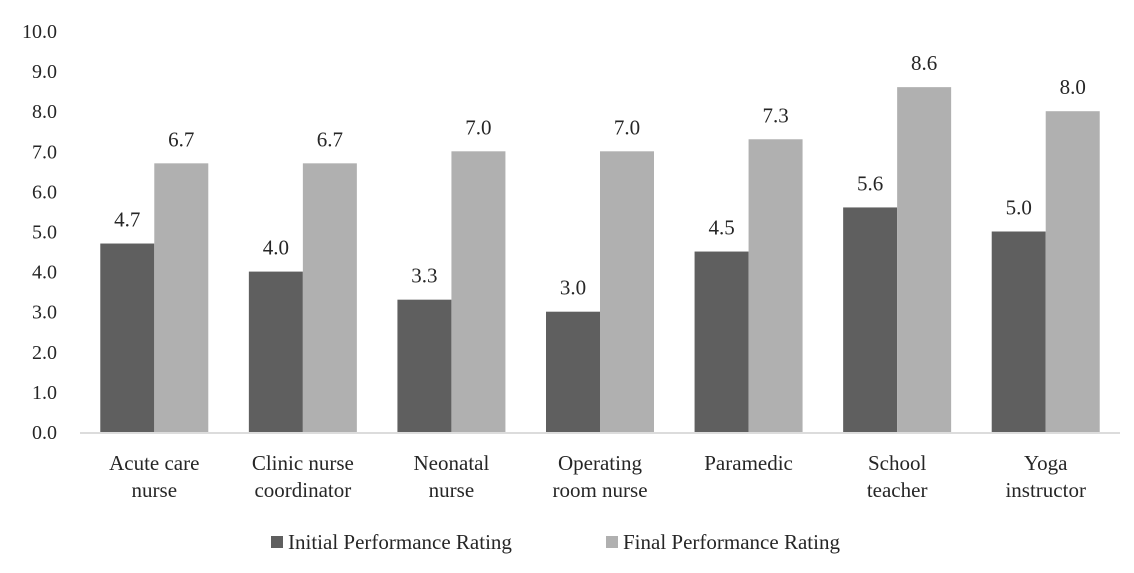 The image size is (1134, 573). I want to click on category-label-line: Acute care, so click(154, 463).